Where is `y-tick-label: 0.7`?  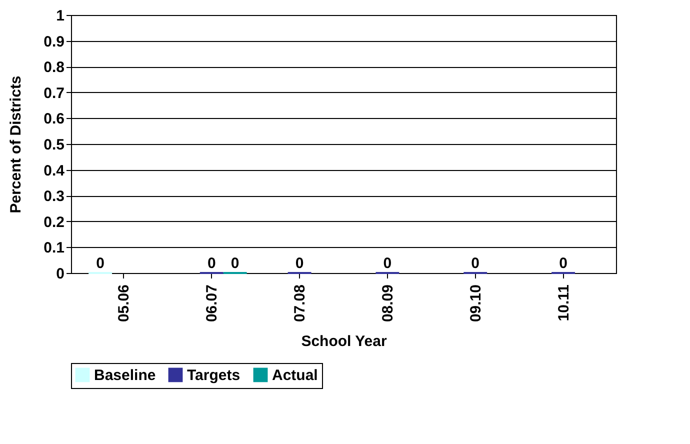
y-tick-label: 0.7 is located at coordinates (54, 93).